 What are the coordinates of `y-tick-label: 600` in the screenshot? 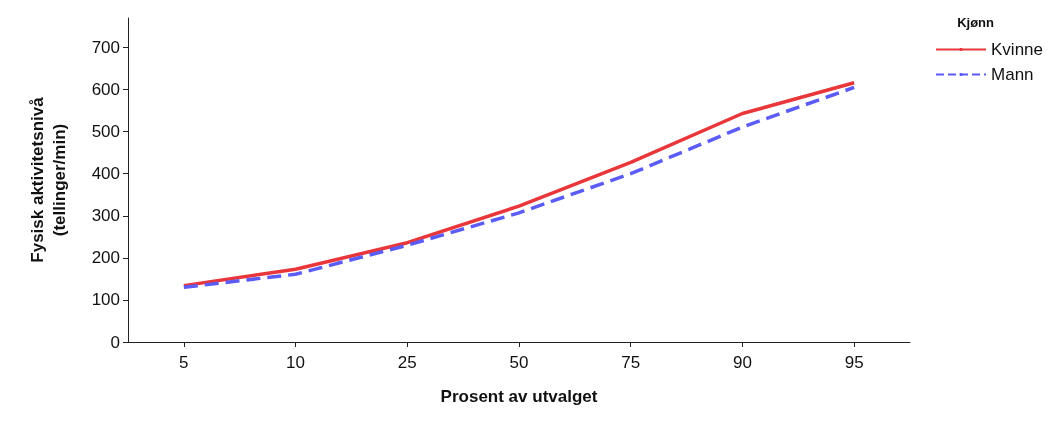 It's located at (105, 90).